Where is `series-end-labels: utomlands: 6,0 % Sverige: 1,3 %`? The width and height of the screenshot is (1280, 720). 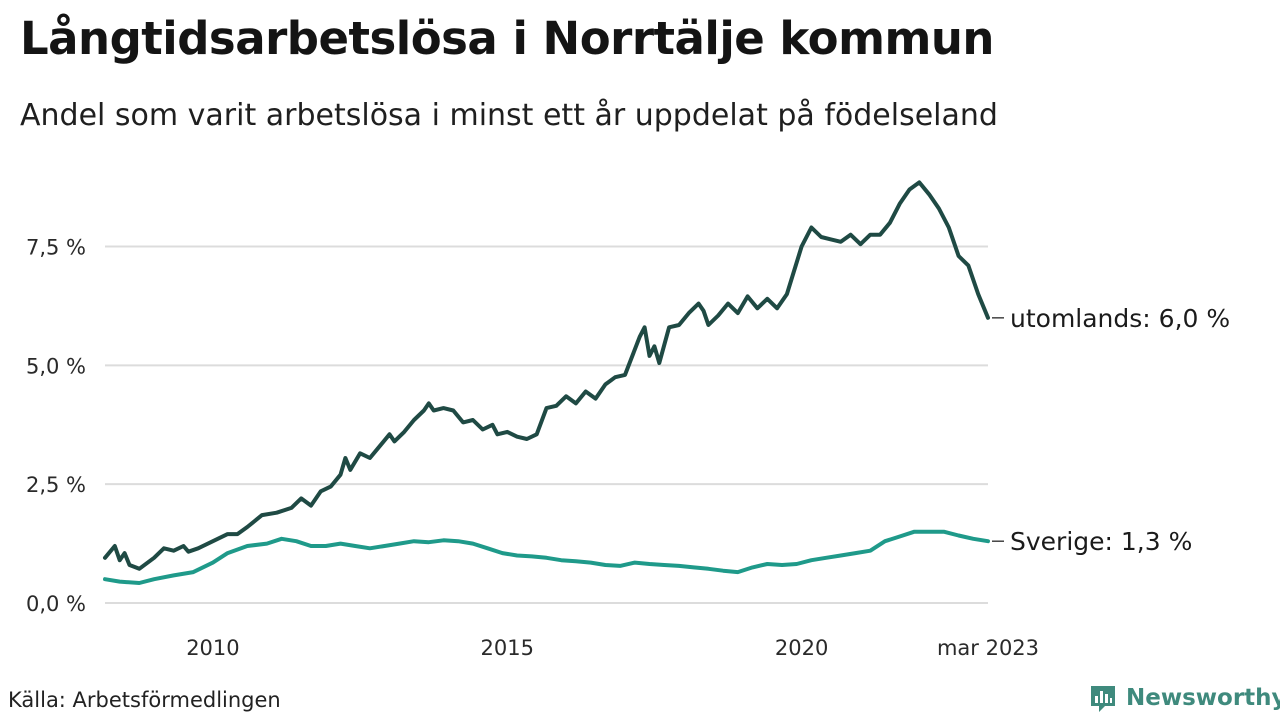
series-end-labels: utomlands: 6,0 % Sverige: 1,3 % is located at coordinates (1111, 430).